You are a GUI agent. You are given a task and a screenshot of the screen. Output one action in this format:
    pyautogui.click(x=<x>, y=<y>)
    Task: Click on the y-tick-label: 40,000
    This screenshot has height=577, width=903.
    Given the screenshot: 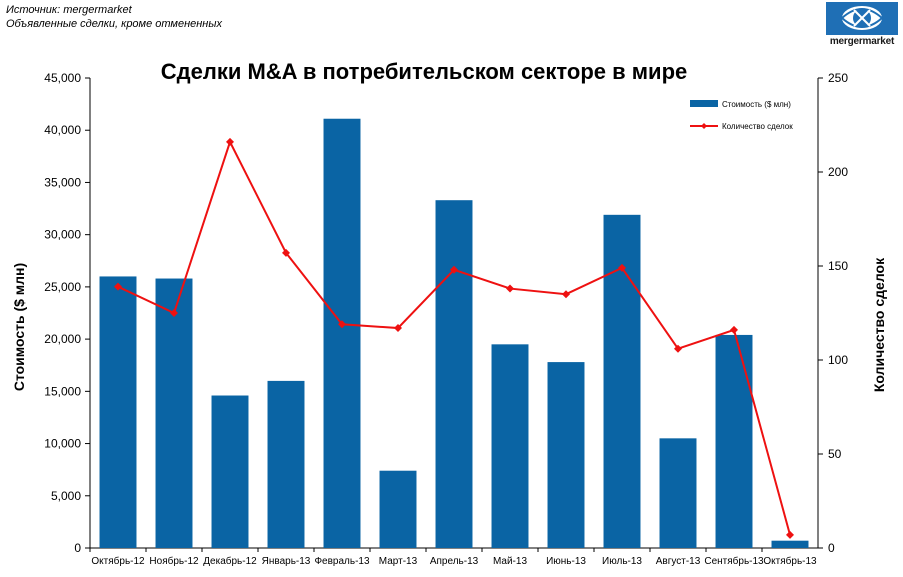 What is the action you would take?
    pyautogui.click(x=62, y=130)
    